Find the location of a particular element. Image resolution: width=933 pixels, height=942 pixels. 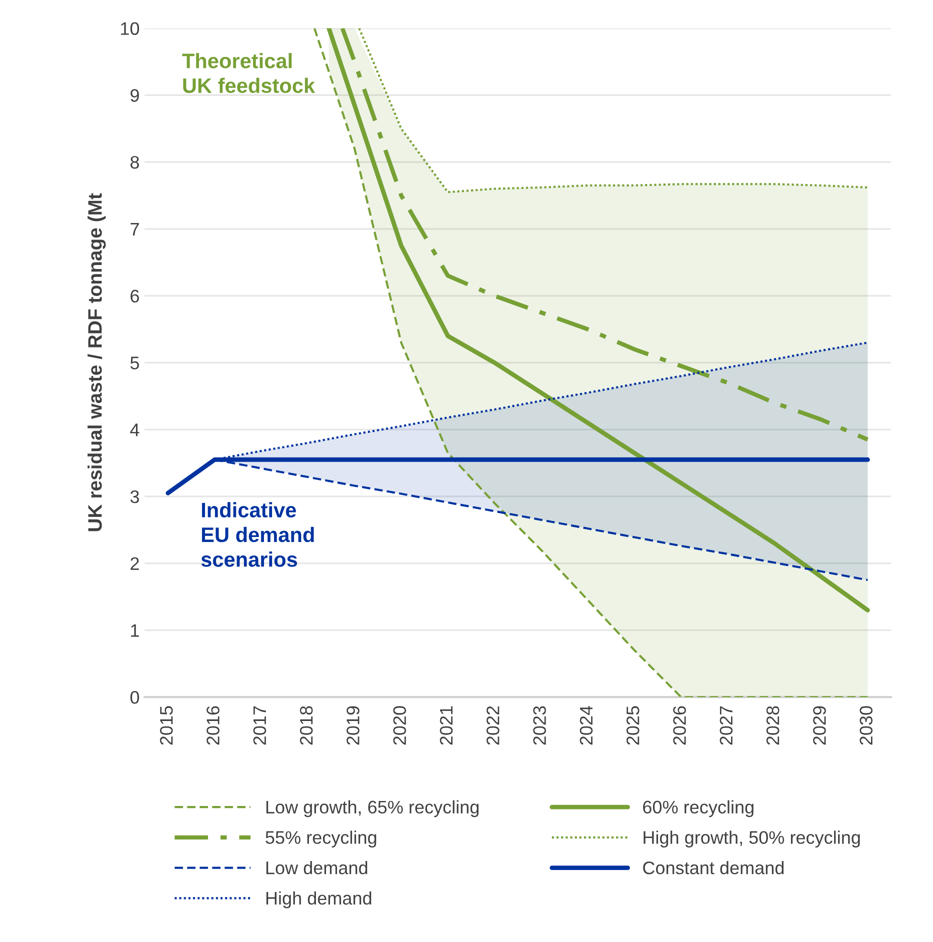

legend-label: High demand is located at coordinates (319, 899).